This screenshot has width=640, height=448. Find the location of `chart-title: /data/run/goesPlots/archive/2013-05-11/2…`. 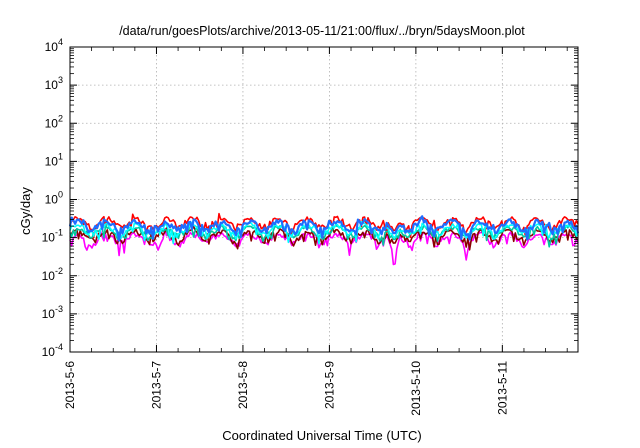

chart-title: /data/run/goesPlots/archive/2013-05-11/2… is located at coordinates (322, 31).